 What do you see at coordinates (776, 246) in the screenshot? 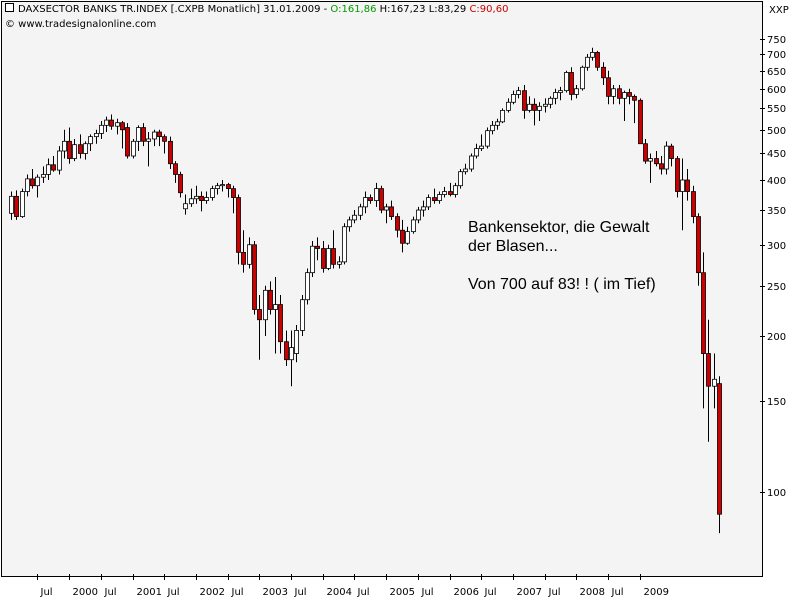
I see `y-tick-label: 300` at bounding box center [776, 246].